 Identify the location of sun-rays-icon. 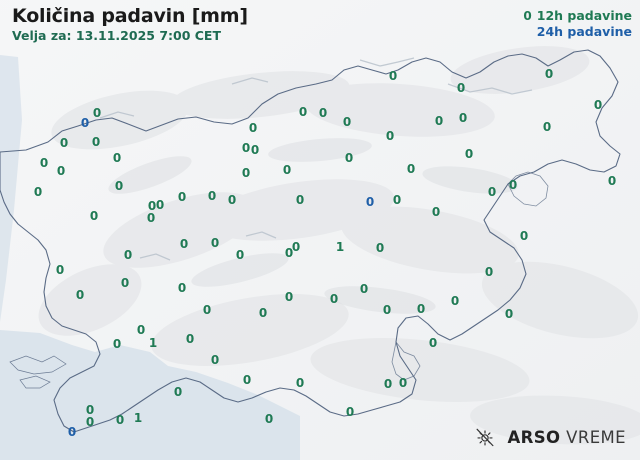
(484, 437).